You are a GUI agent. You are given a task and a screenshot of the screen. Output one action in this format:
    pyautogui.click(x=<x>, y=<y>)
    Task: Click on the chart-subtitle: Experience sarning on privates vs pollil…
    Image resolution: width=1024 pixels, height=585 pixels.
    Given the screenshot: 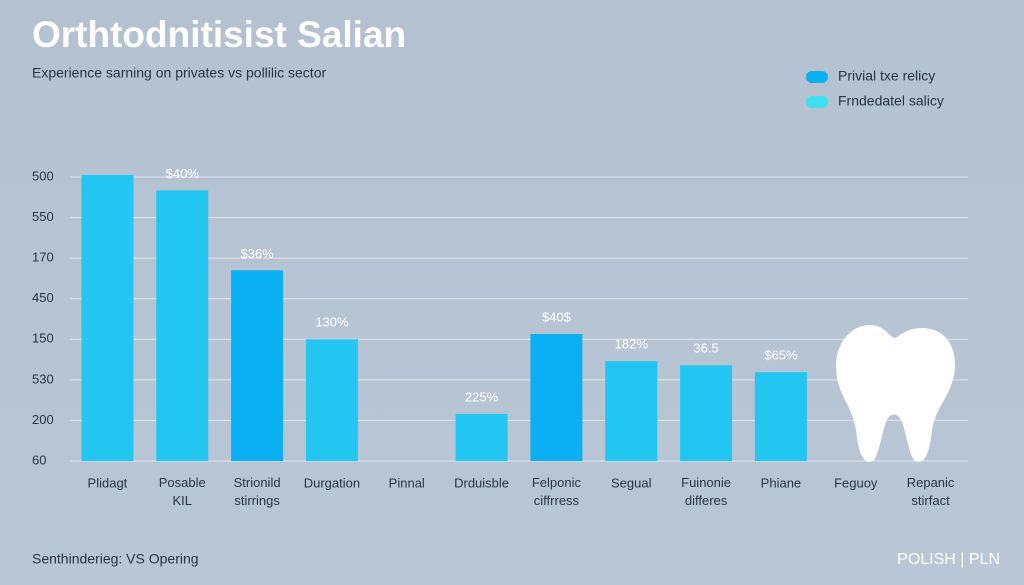 What is the action you would take?
    pyautogui.click(x=179, y=73)
    